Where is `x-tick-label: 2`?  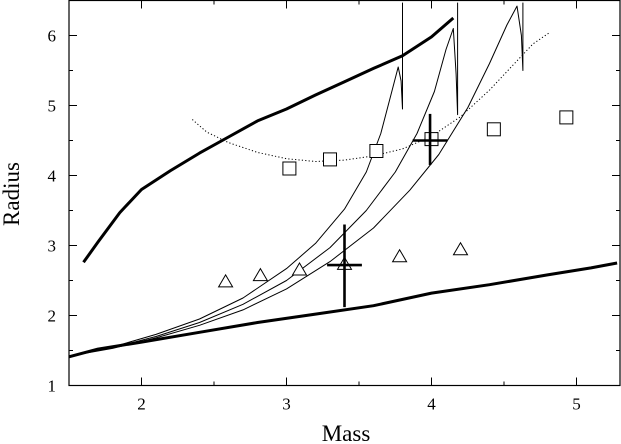 x-tick-label: 2 is located at coordinates (141, 404).